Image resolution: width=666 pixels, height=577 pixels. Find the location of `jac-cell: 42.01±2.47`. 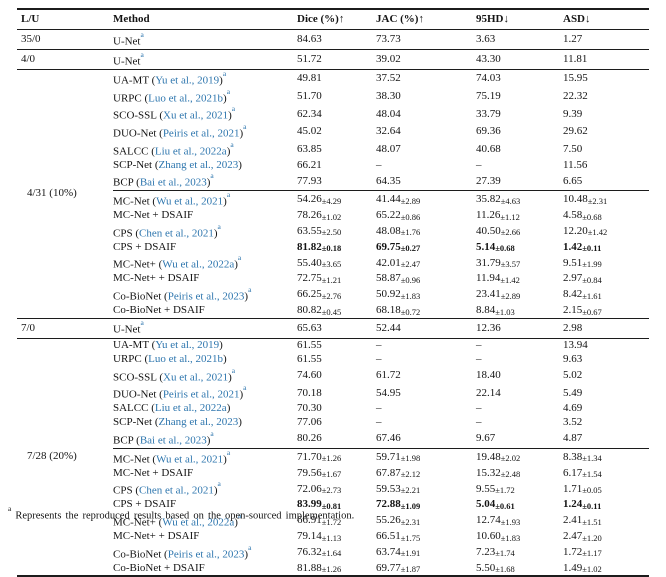

jac-cell: 42.01±2.47 is located at coordinates (398, 263).